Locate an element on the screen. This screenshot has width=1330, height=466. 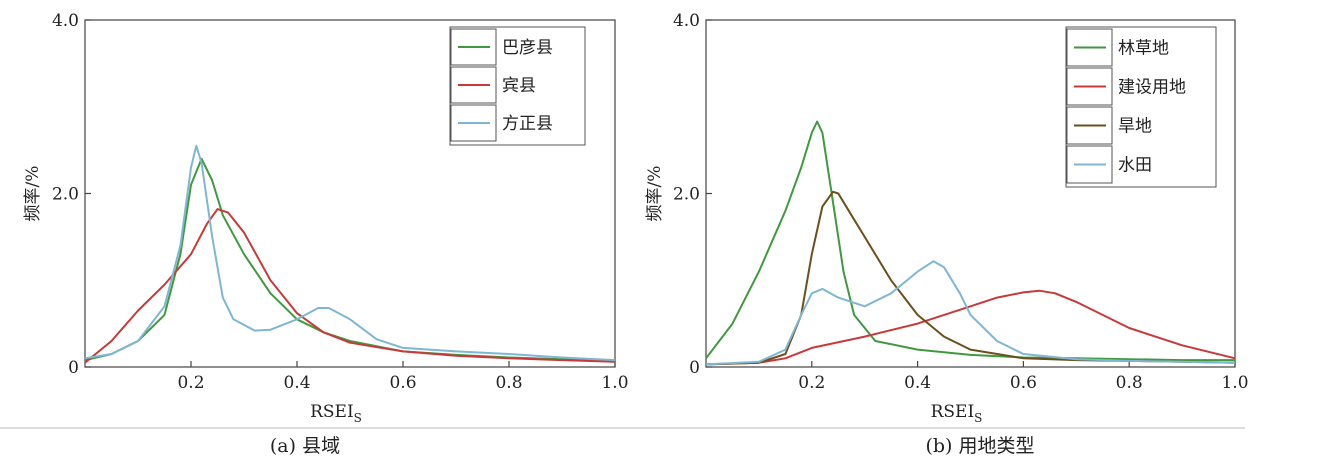
series-line-宾县 is located at coordinates (350, 286).